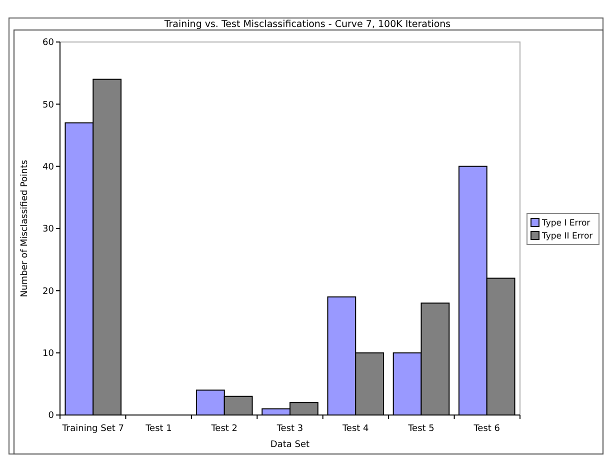  What do you see at coordinates (307, 24) in the screenshot?
I see `chart-title: Training vs. Test Misclassifications - Curve 7, 100K Iterations` at bounding box center [307, 24].